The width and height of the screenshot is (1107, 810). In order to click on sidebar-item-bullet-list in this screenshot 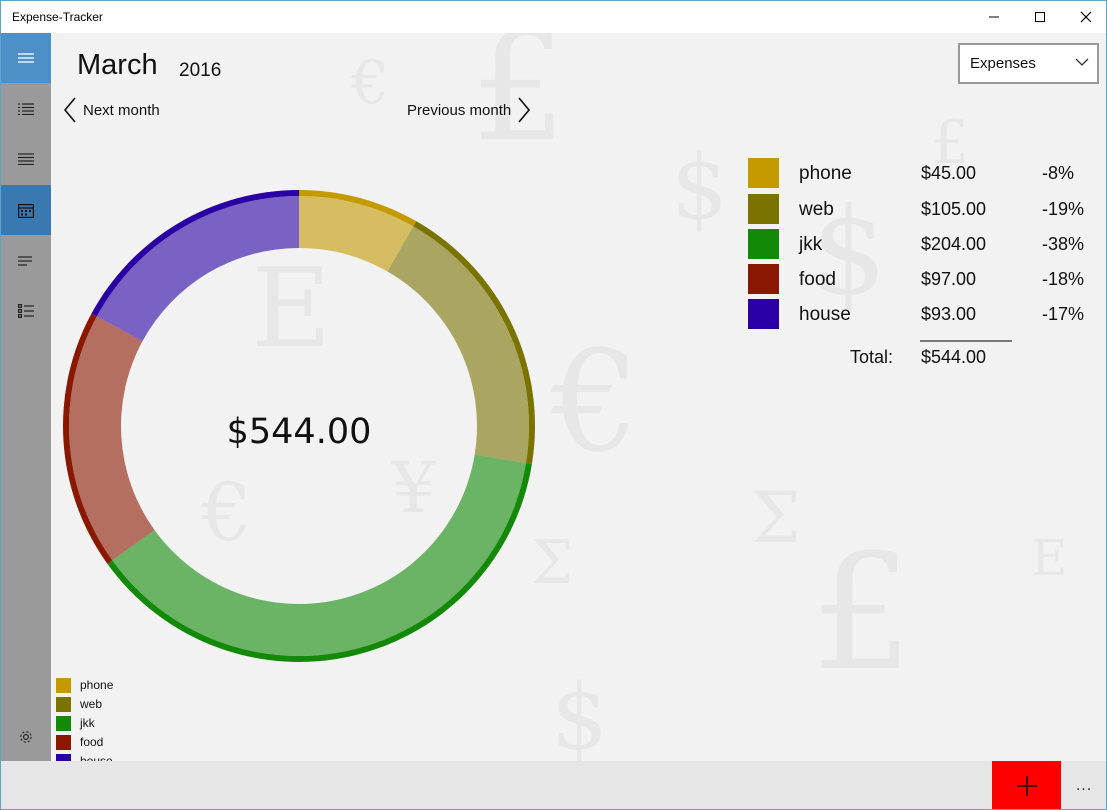, I will do `click(26, 311)`.